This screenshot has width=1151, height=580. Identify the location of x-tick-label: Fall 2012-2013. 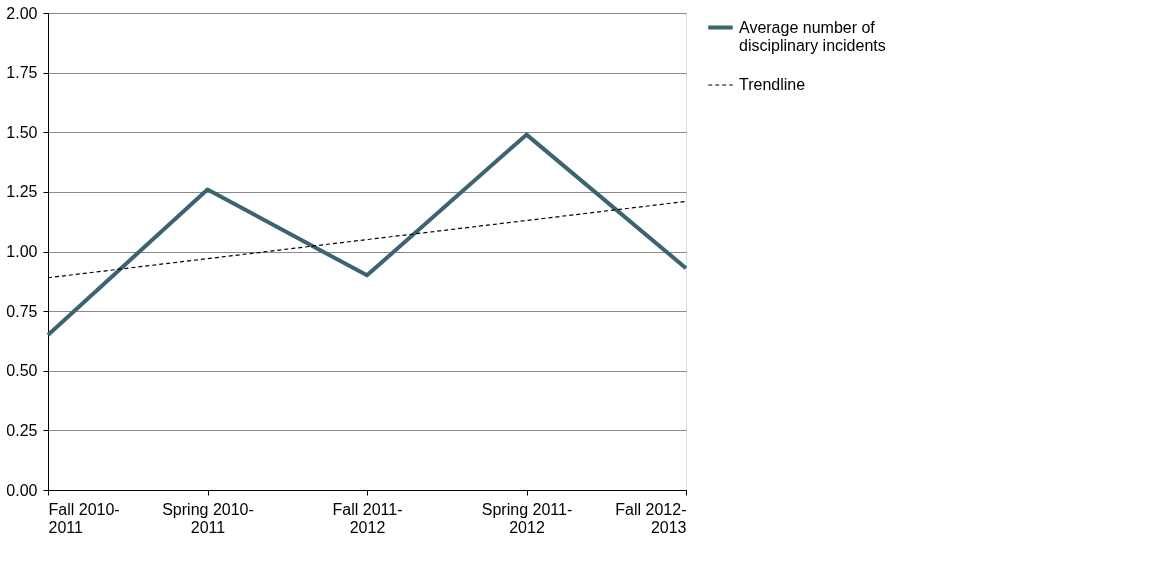
(651, 518).